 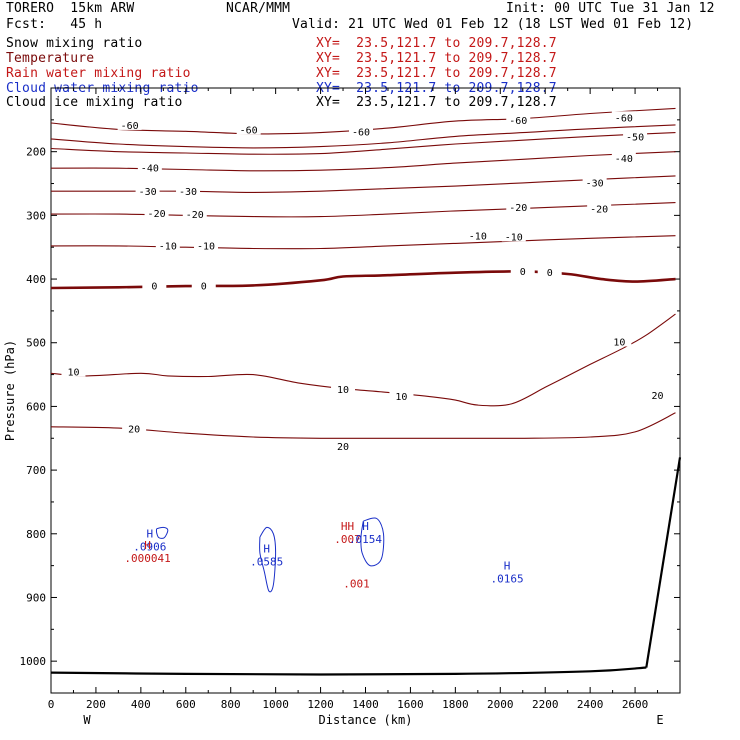 What do you see at coordinates (455, 704) in the screenshot?
I see `x-tick-label: 1800` at bounding box center [455, 704].